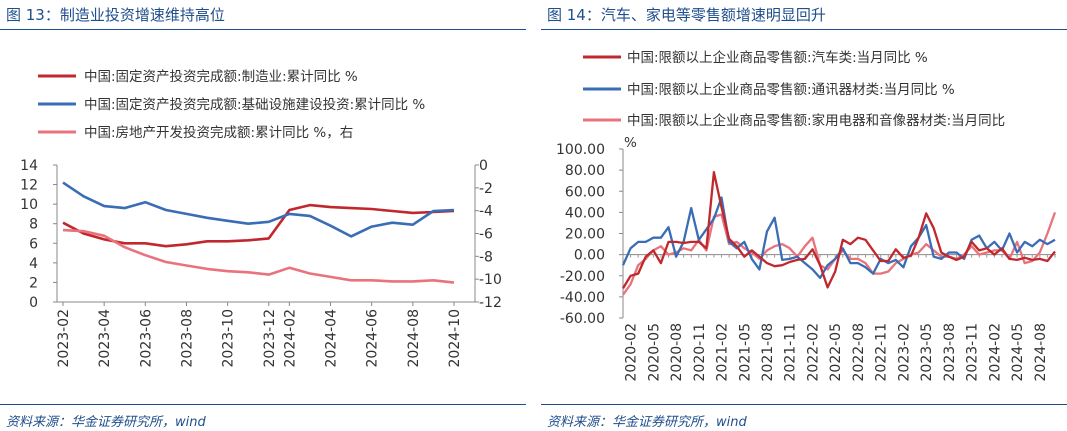  Describe the element at coordinates (768, 352) in the screenshot. I see `x-tick-label: 2021-08` at that location.